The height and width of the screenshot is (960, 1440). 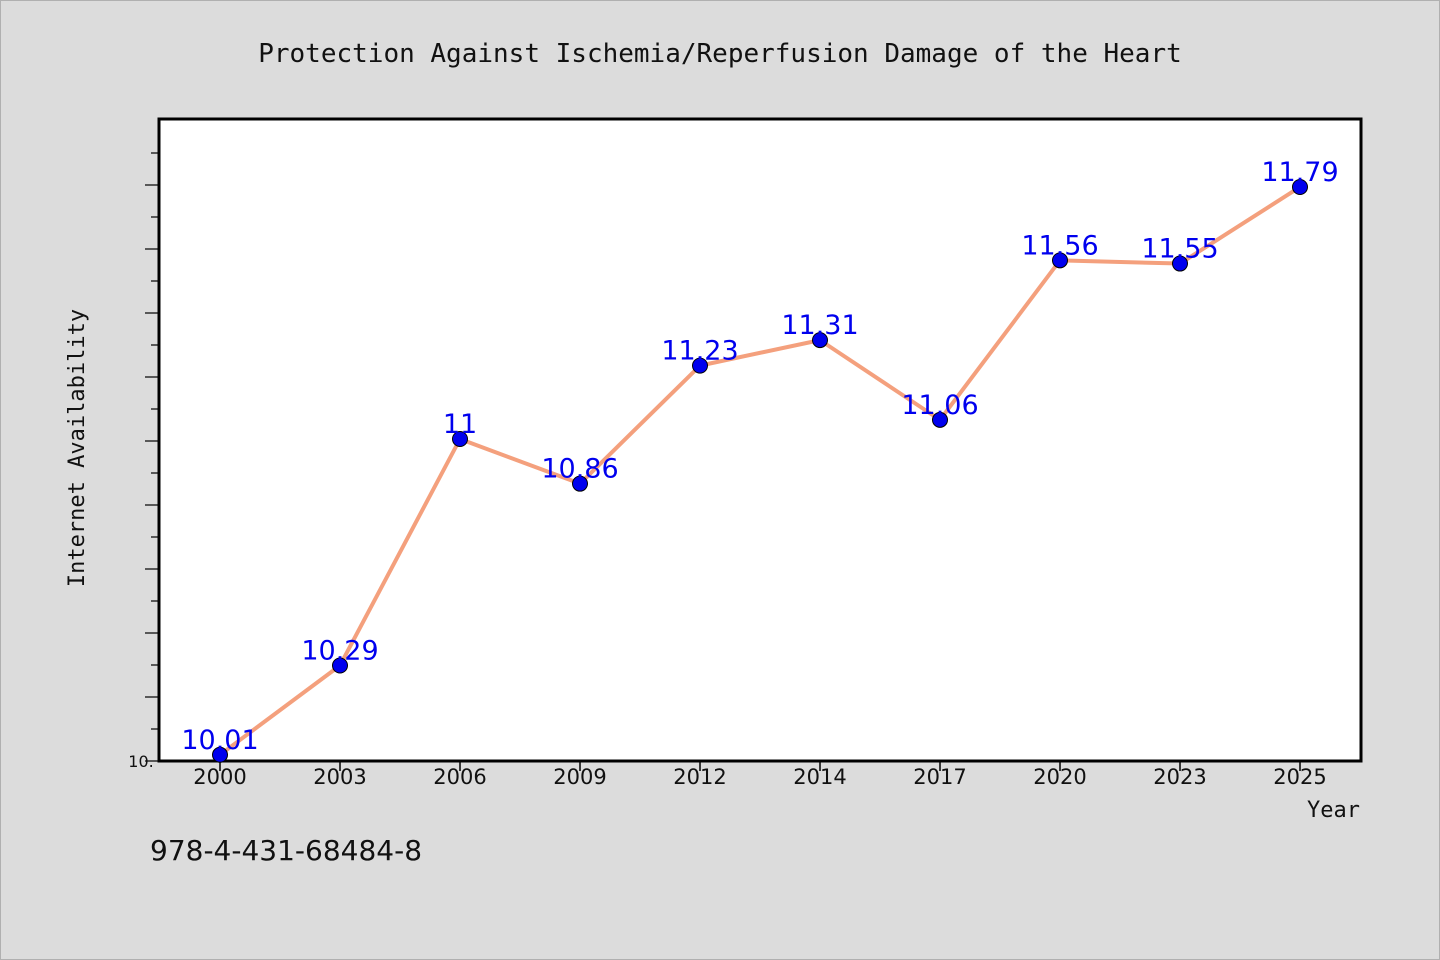 What do you see at coordinates (459, 777) in the screenshot?
I see `x-tick-label: 2006` at bounding box center [459, 777].